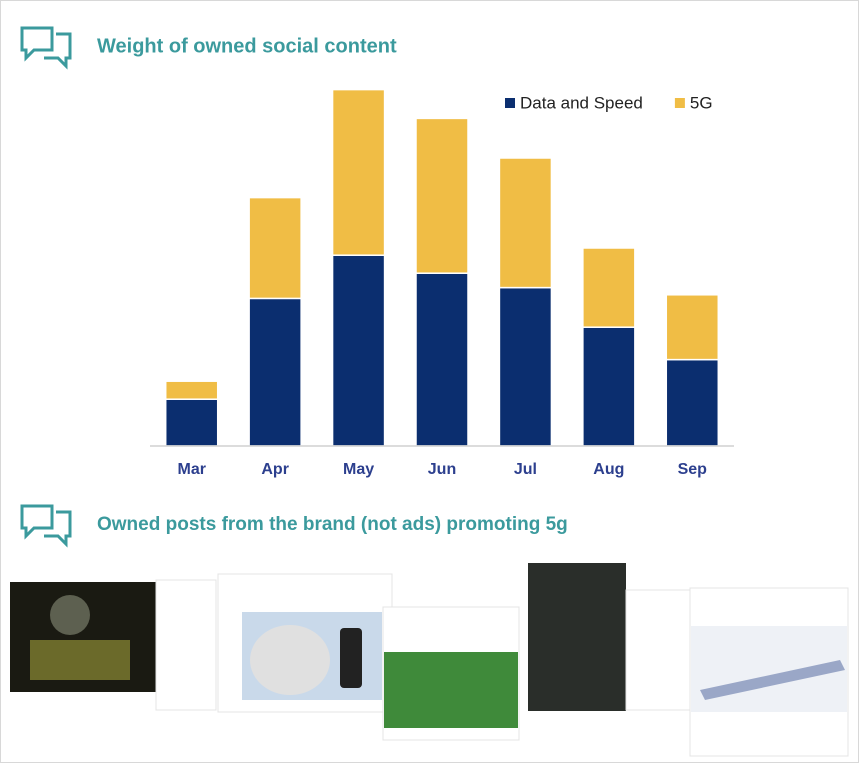 This screenshot has width=865, height=763. Describe the element at coordinates (191, 469) in the screenshot. I see `x-tick-label: Mar` at that location.